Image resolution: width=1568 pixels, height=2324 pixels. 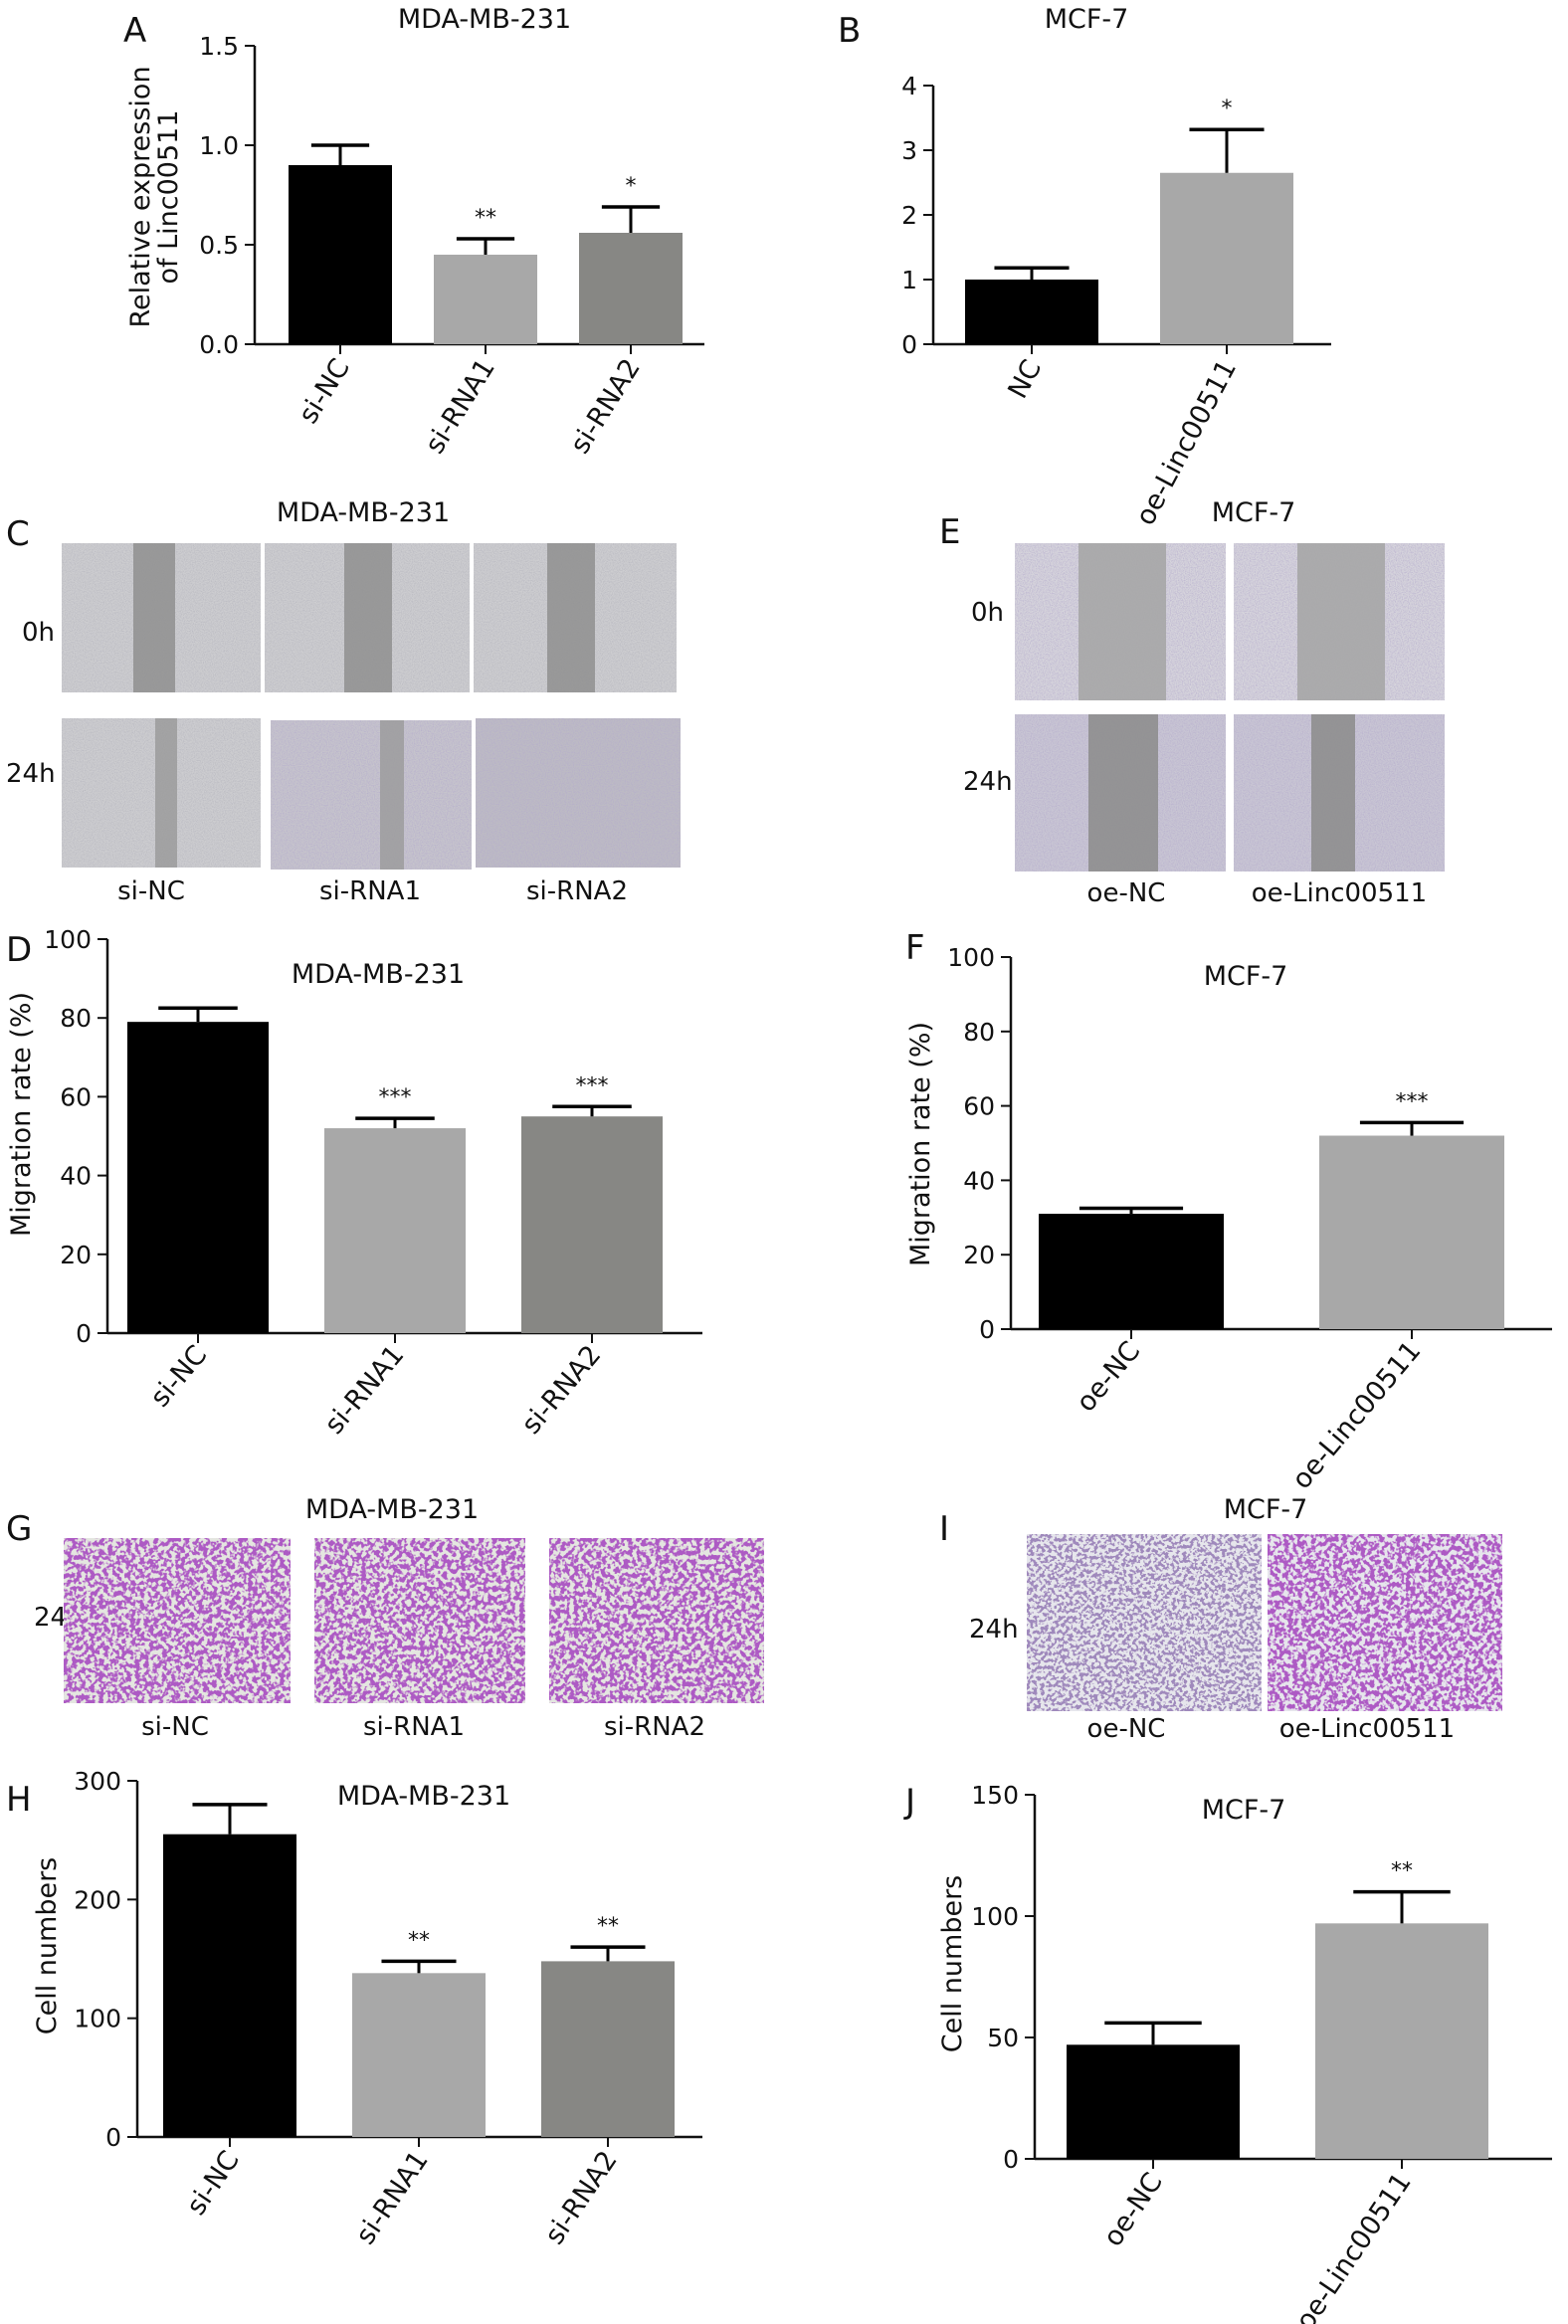 What do you see at coordinates (920, 1144) in the screenshot?
I see `chart-f-ylabel: Migration rate (%)` at bounding box center [920, 1144].